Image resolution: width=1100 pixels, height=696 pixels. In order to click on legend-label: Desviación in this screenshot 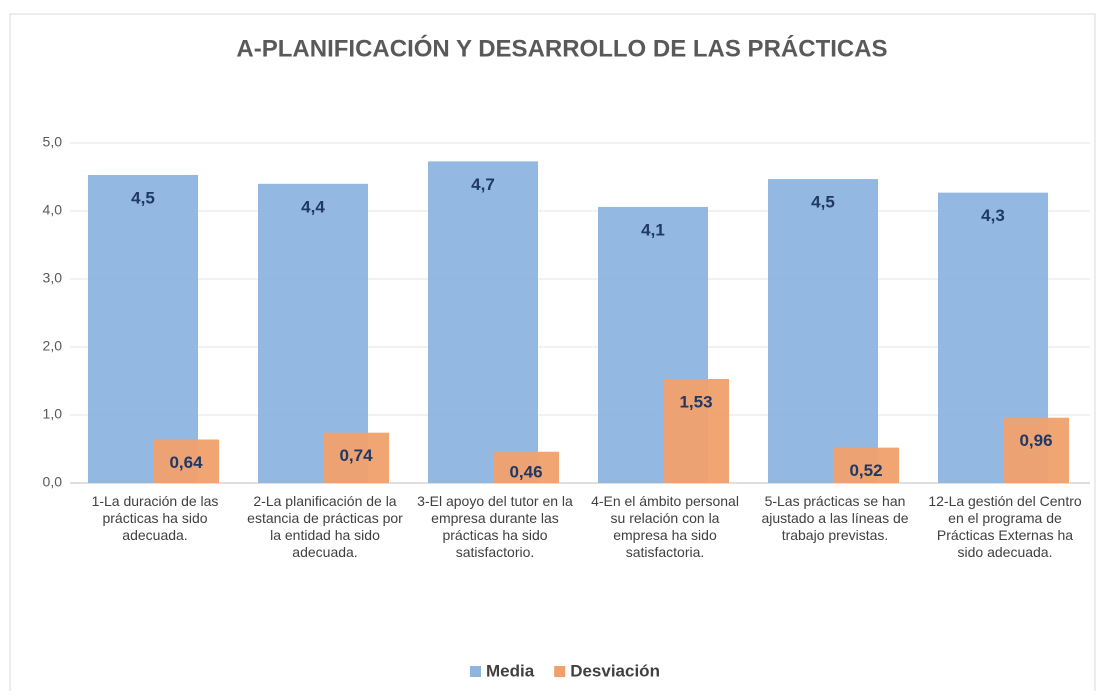, I will do `click(615, 670)`.